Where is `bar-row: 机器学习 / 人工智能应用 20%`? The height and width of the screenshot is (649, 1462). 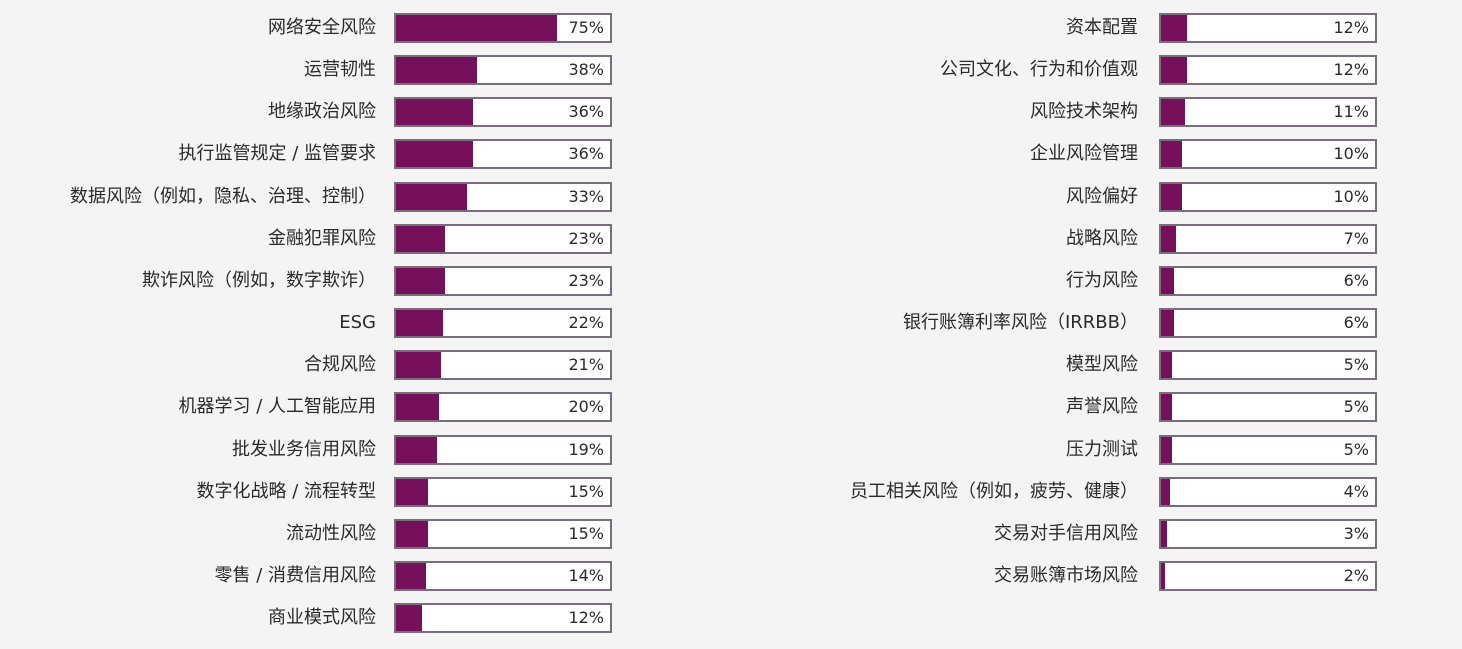
bar-row: 机器学习 / 人工智能应用 20% is located at coordinates (306, 407).